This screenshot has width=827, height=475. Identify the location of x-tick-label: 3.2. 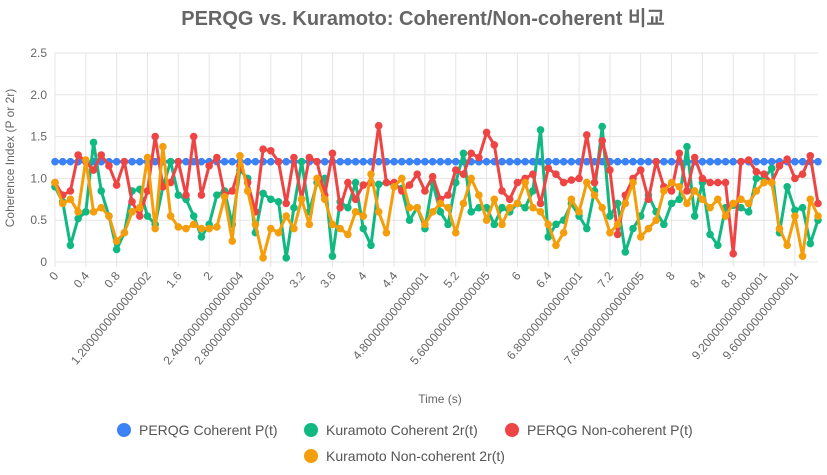
(297, 280).